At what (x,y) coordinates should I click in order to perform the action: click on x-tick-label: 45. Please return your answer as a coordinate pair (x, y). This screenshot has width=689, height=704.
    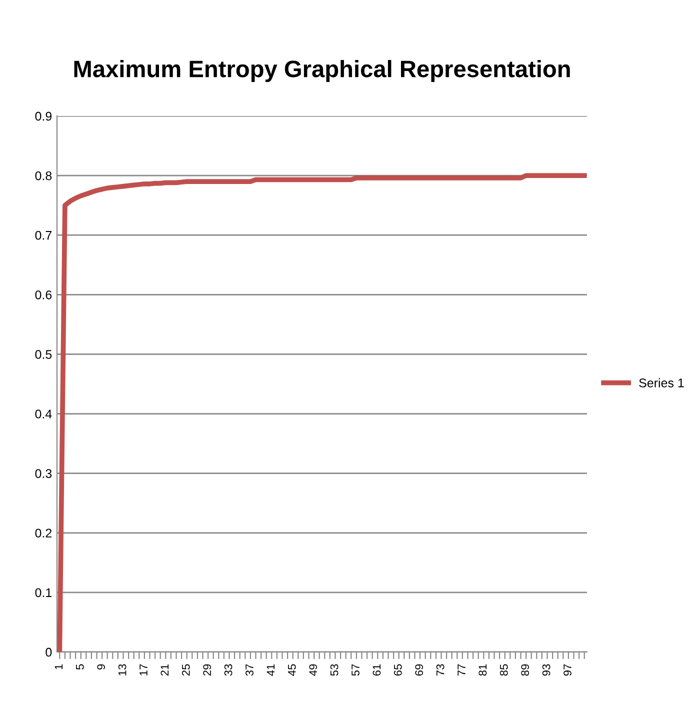
    Looking at the image, I should click on (292, 670).